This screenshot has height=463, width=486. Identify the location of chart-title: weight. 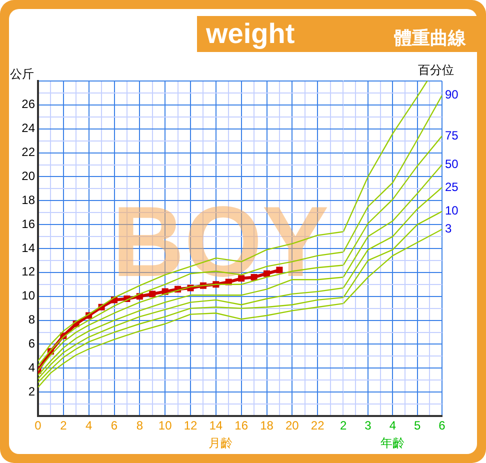
(250, 34).